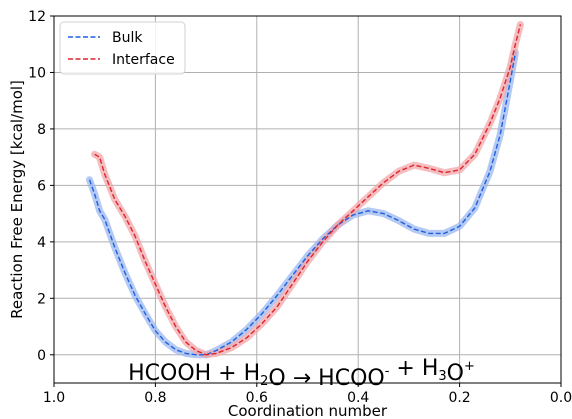 The height and width of the screenshot is (419, 572). What do you see at coordinates (387, 371) in the screenshot?
I see `annotation-segment: -` at bounding box center [387, 371].